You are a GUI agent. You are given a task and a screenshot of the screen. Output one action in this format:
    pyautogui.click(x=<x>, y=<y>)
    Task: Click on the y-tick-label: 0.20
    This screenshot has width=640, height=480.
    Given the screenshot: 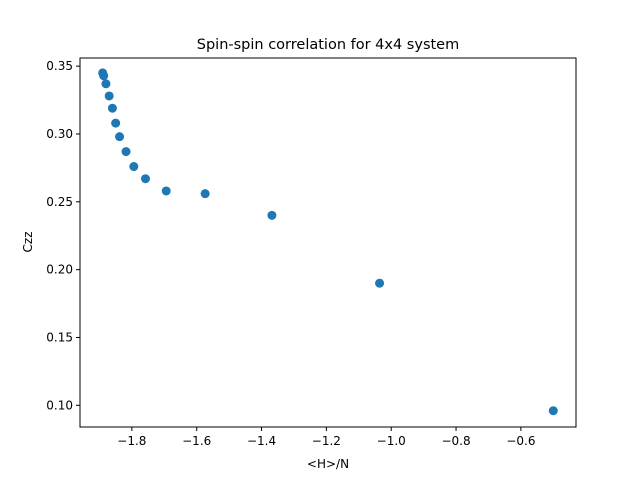 What is the action you would take?
    pyautogui.click(x=59, y=270)
    